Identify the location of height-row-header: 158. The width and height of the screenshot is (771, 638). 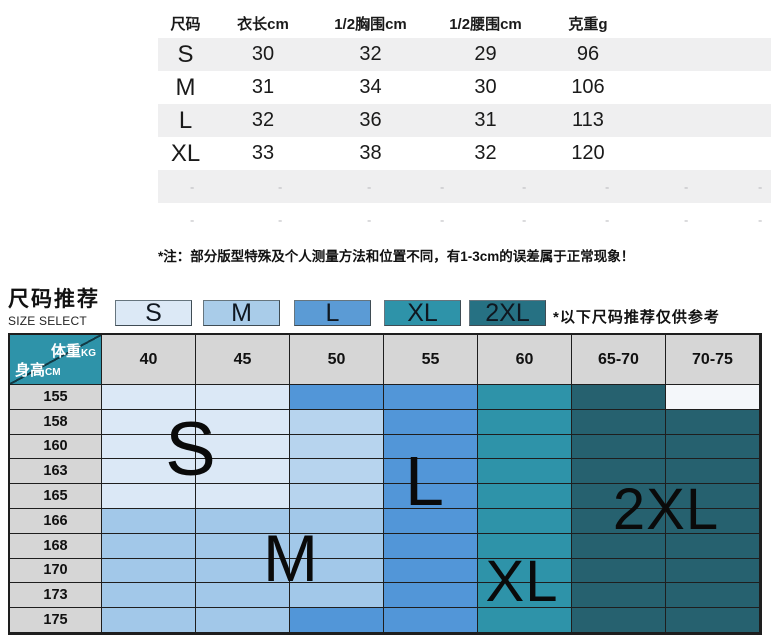
(56, 422).